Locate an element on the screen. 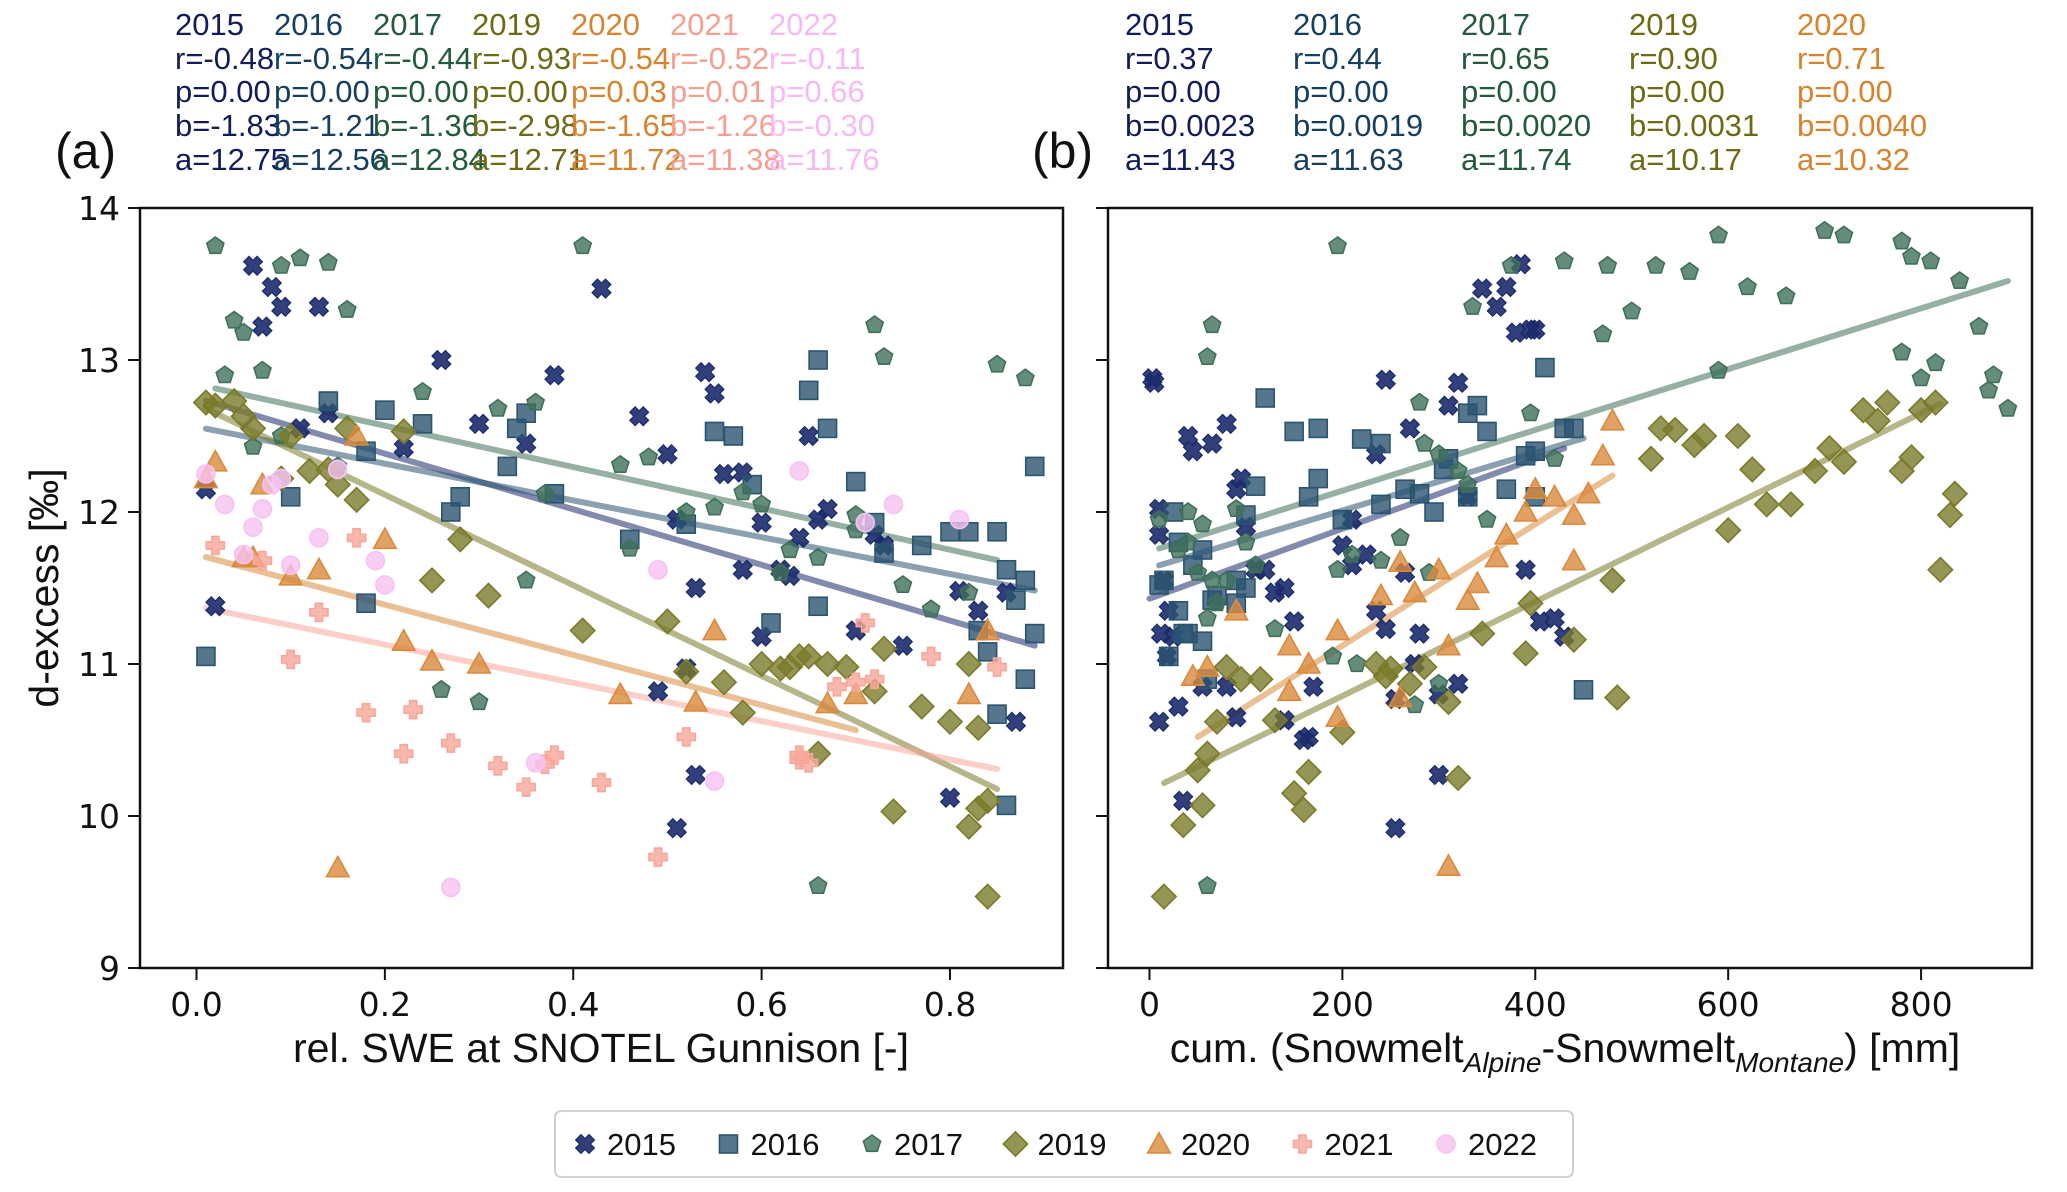 The height and width of the screenshot is (1192, 2067). stat-a-2022-a: a=11.76 is located at coordinates (824, 159).